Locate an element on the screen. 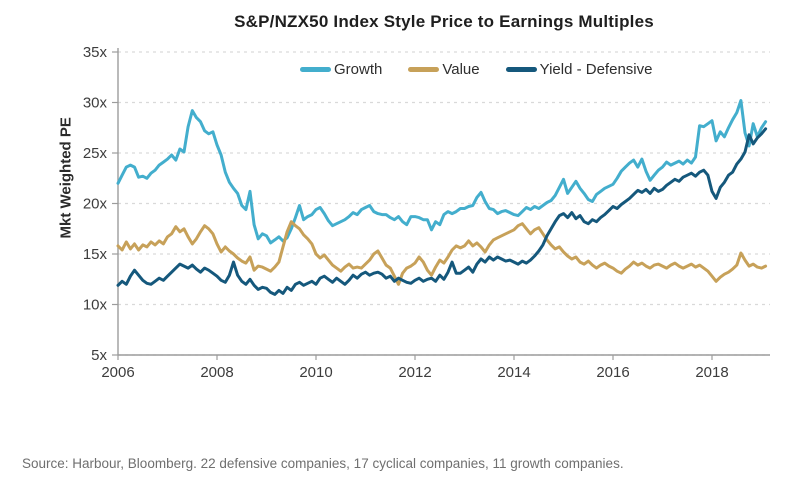  legend-item-value: Value is located at coordinates (444, 69).